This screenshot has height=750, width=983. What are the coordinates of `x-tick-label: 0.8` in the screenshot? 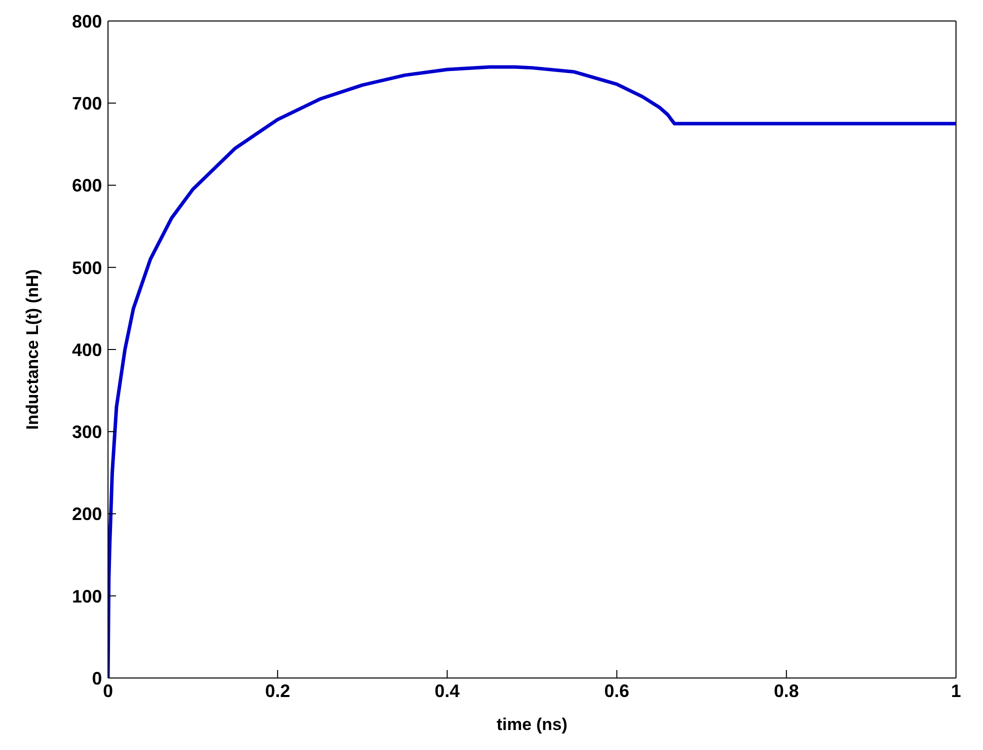 It's located at (786, 690).